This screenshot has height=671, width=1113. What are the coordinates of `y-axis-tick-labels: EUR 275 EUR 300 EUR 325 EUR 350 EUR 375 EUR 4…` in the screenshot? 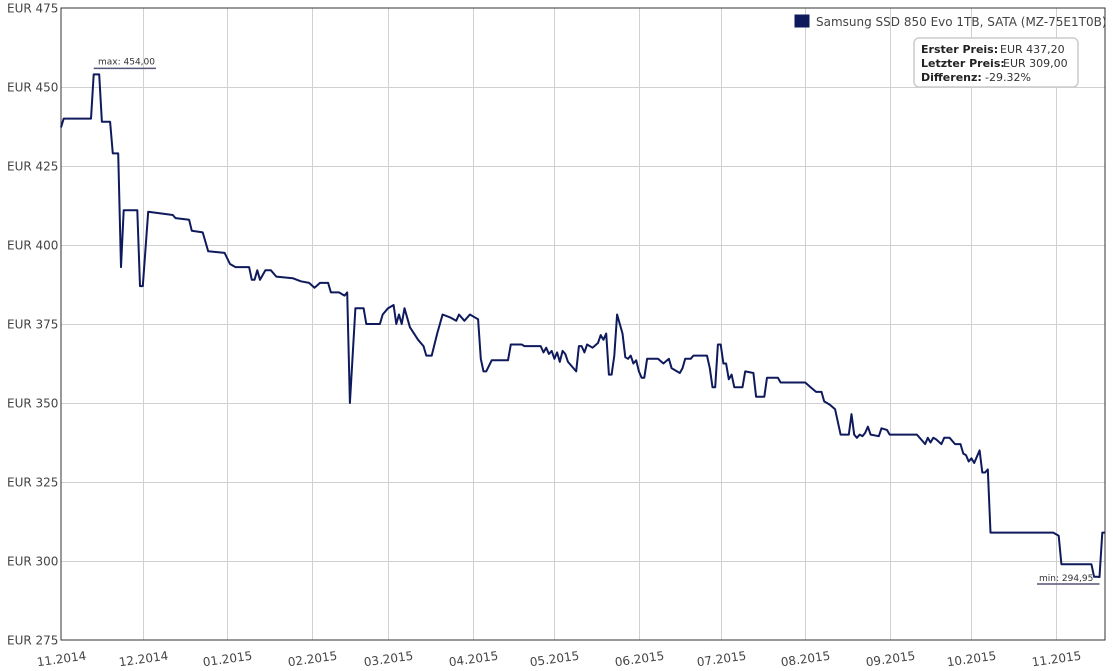 It's located at (32, 325).